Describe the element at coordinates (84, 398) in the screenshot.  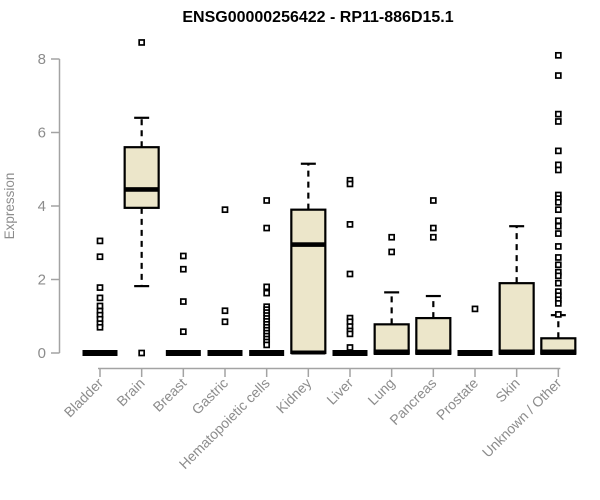
I see `x-axis-label-bladder: Bladder` at that location.